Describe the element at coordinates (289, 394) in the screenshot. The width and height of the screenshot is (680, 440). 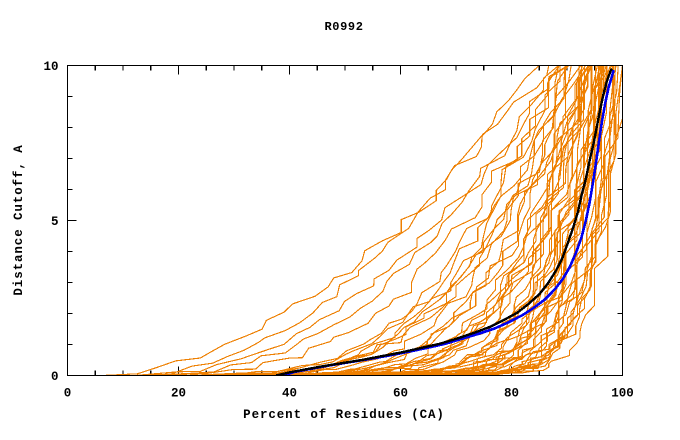
I see `x-tick-label: 40` at that location.